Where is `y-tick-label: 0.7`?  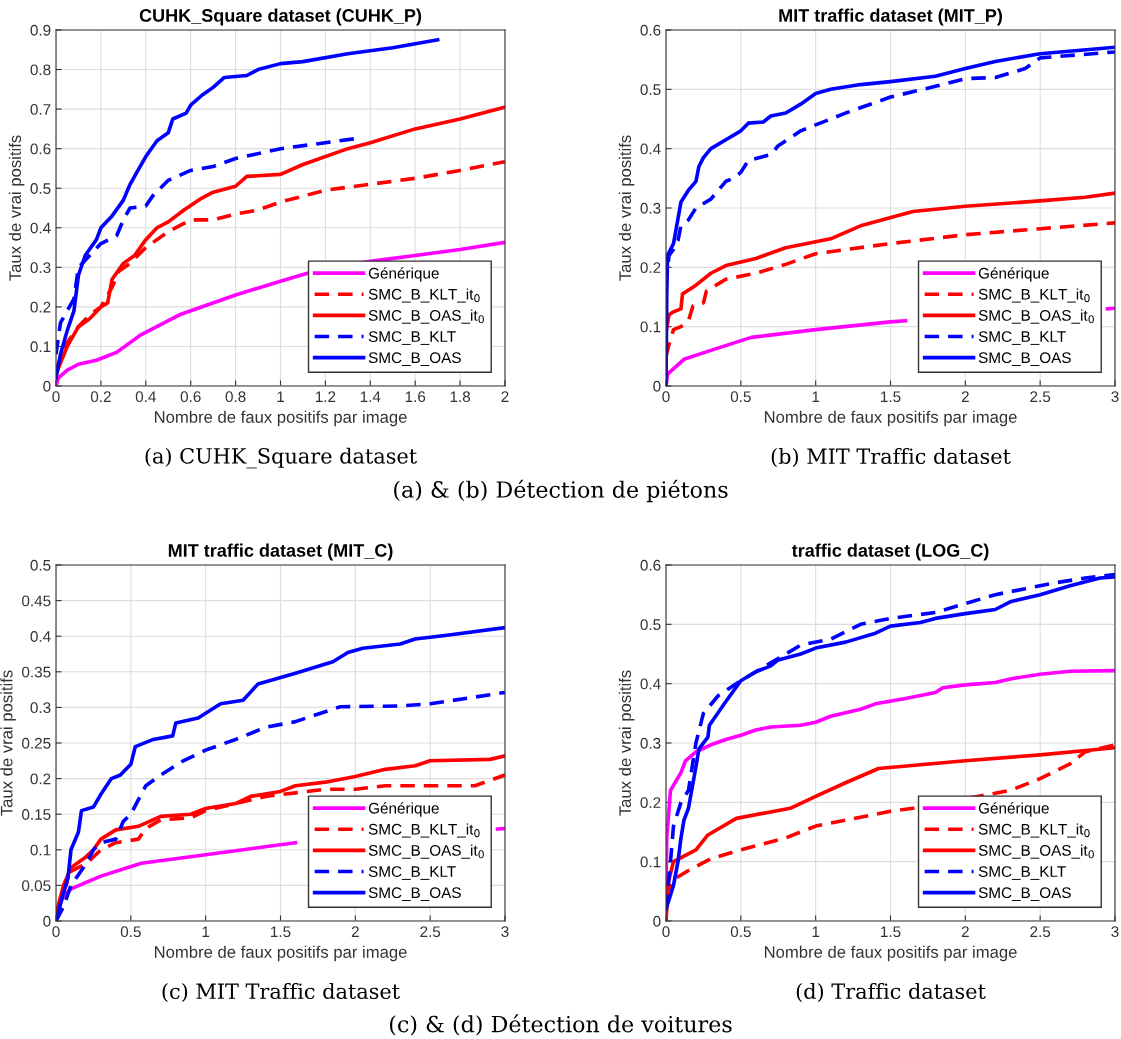
y-tick-label: 0.7 is located at coordinates (40, 109).